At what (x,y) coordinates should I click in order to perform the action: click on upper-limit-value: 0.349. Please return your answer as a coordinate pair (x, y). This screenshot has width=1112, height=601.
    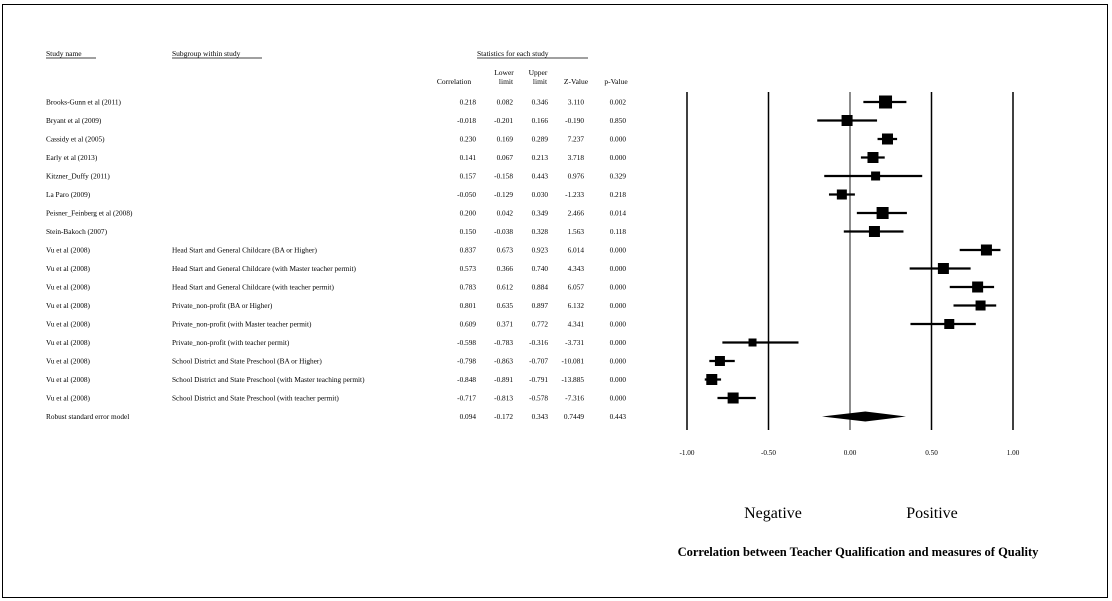
    Looking at the image, I should click on (540, 213).